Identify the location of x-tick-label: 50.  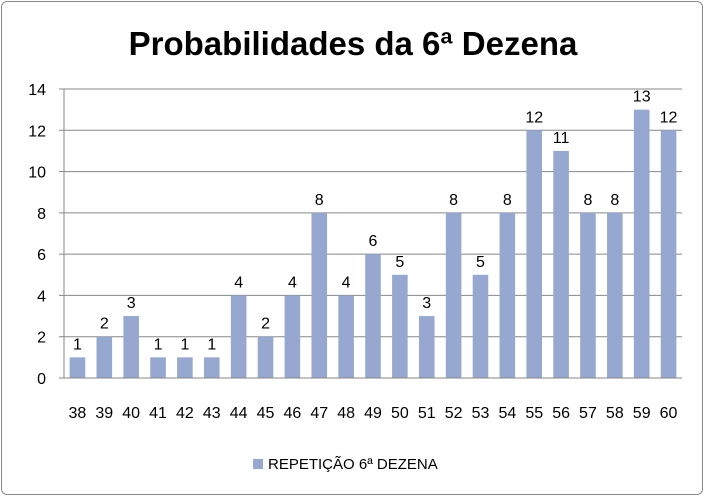
(400, 413).